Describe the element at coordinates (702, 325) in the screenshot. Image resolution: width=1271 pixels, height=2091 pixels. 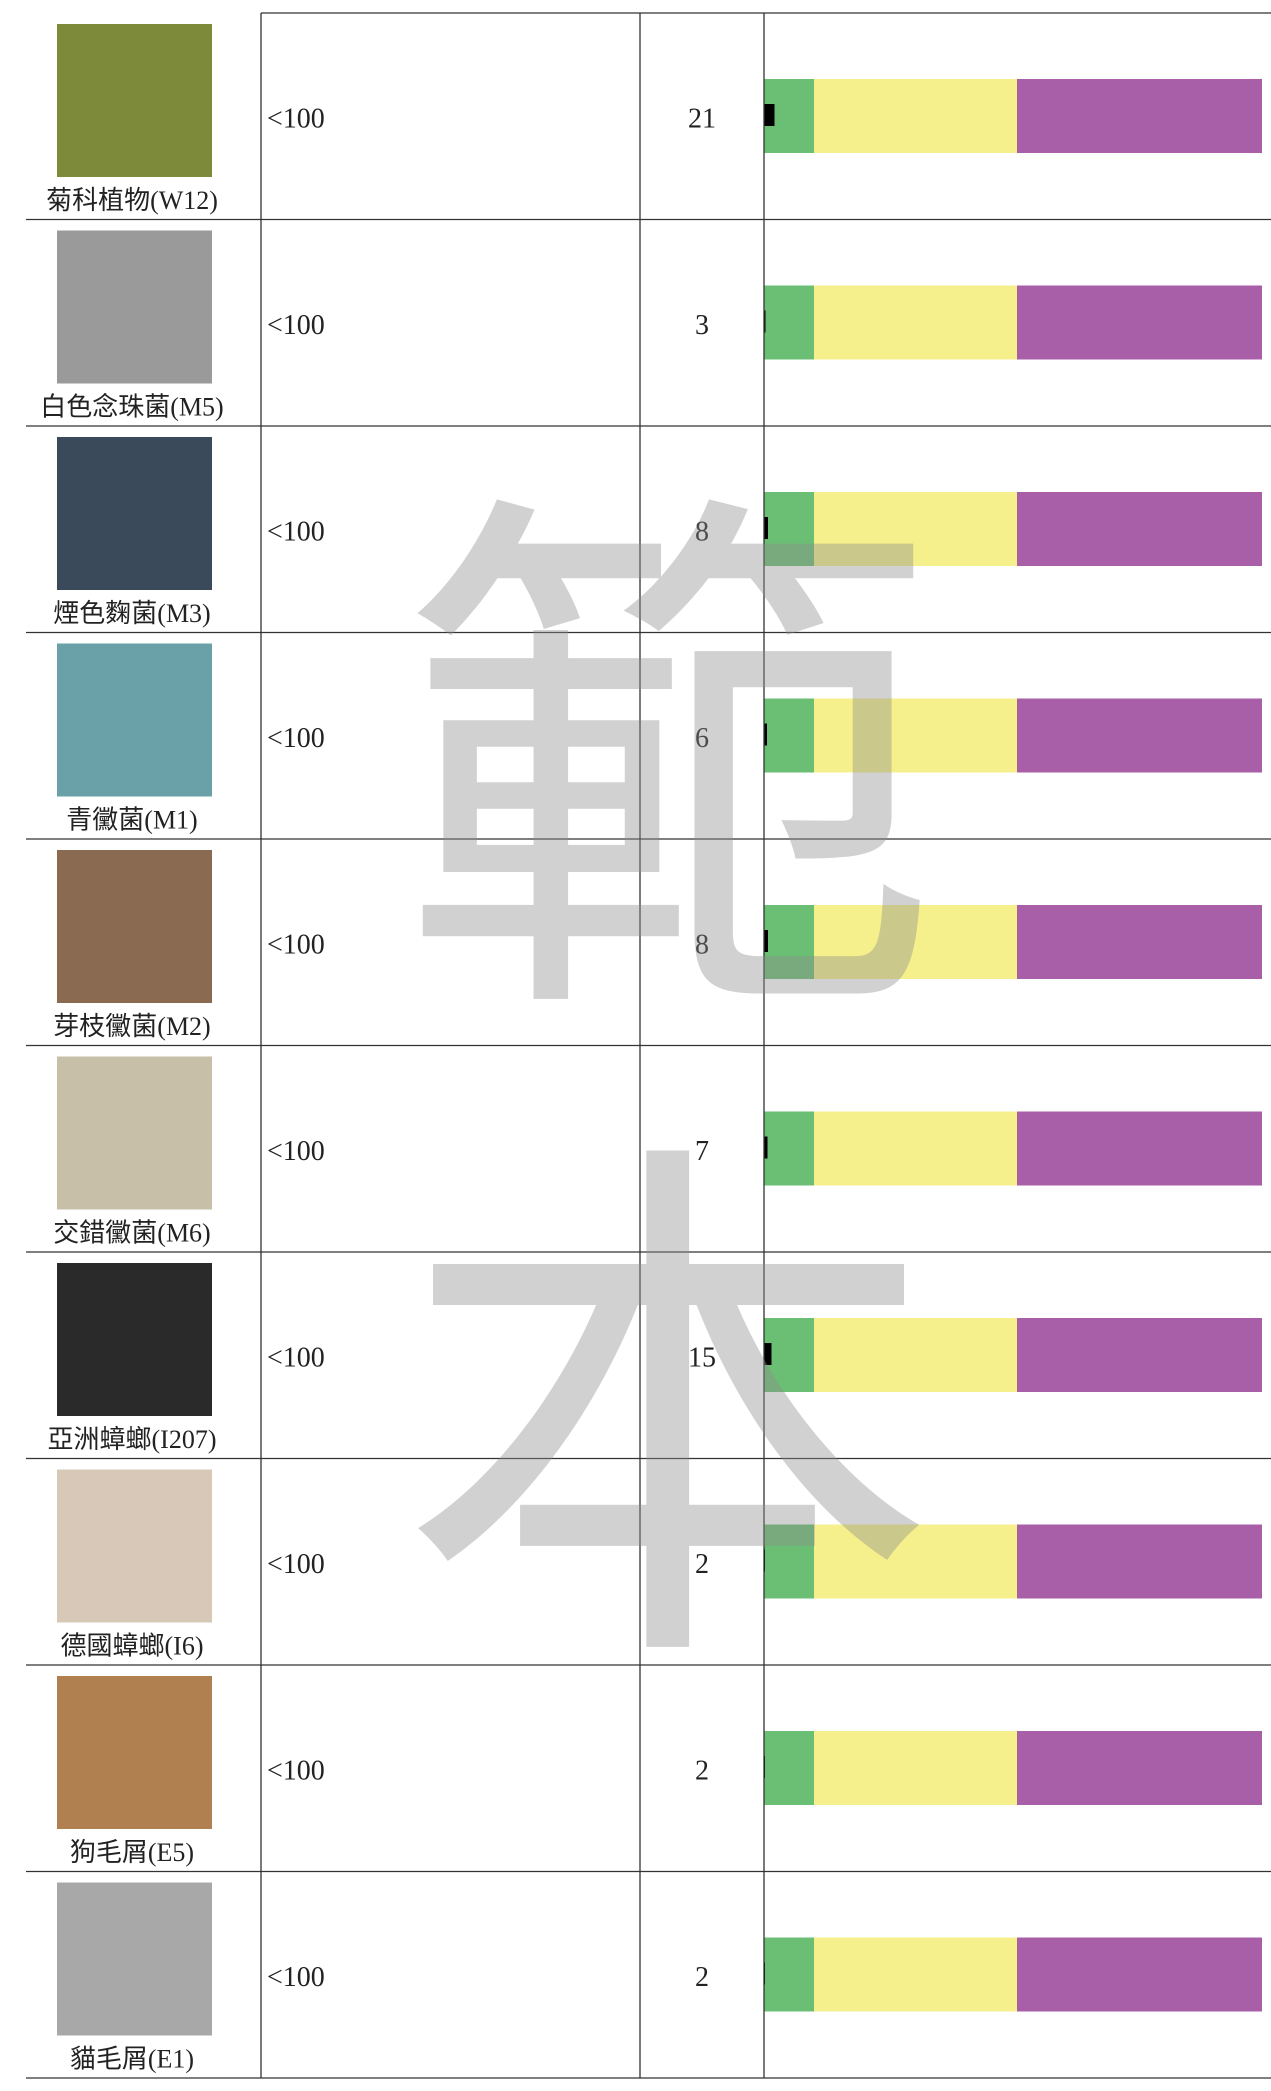
I see `count: 3` at that location.